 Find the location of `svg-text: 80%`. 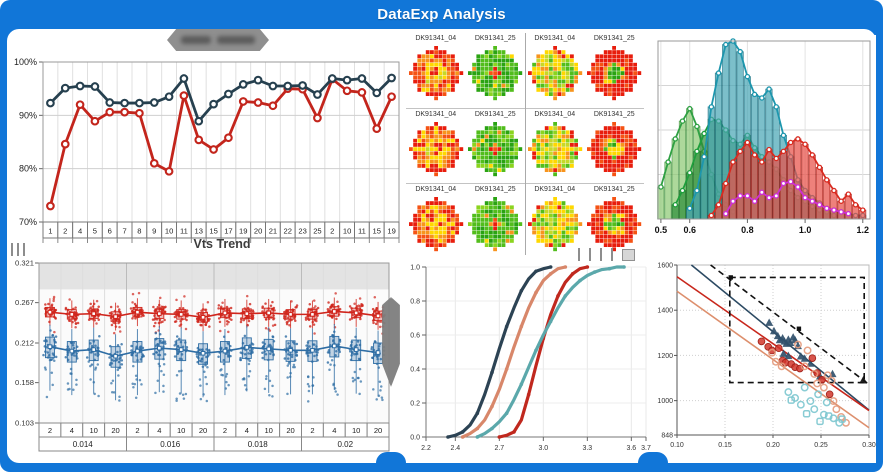

svg-text: 80% is located at coordinates (28, 169).